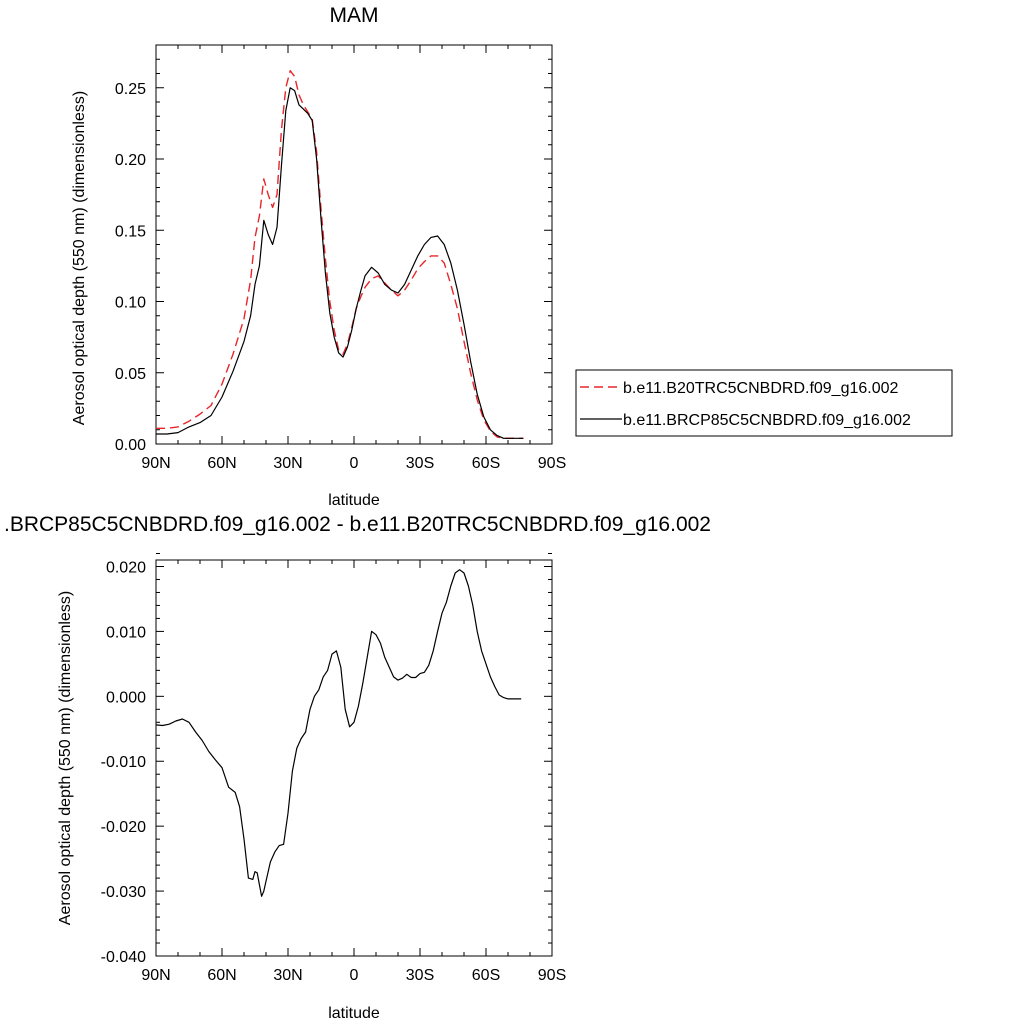 This screenshot has height=1024, width=1024. I want to click on bottom-y-tick-label: -0.010, so click(123, 762).